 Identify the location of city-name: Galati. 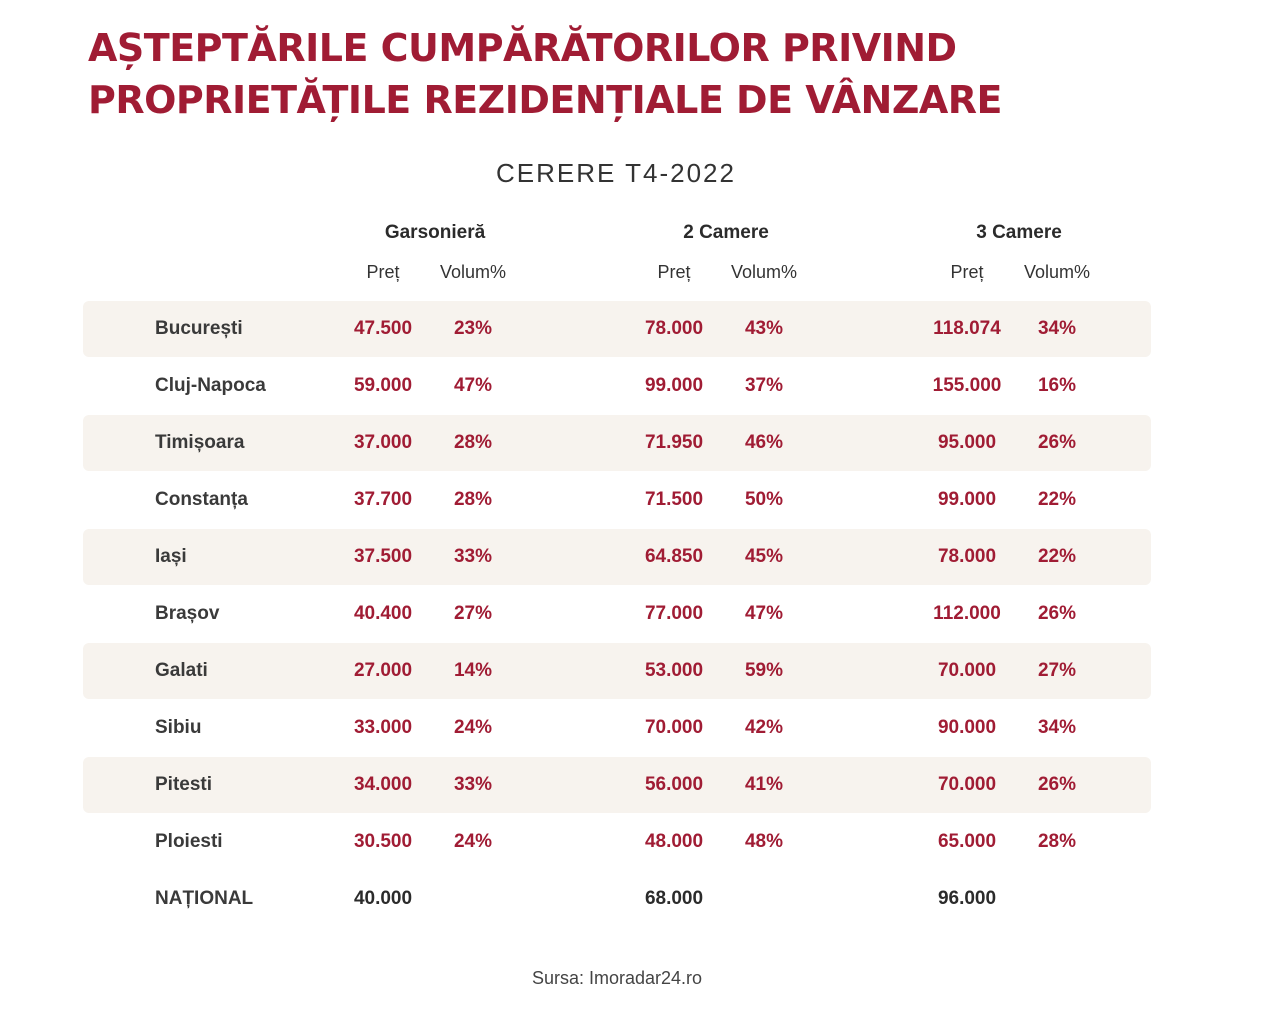
(181, 670).